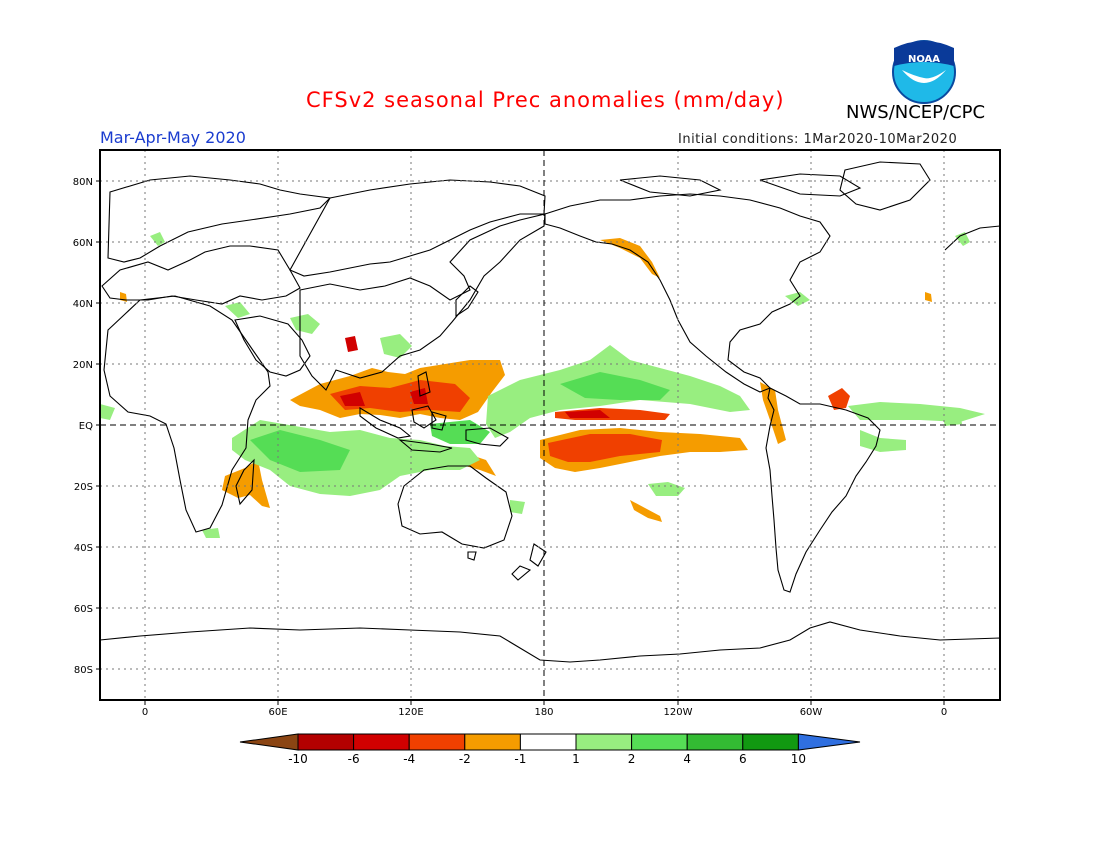 This screenshot has width=1100, height=850. Describe the element at coordinates (632, 759) in the screenshot. I see `colorbar-label: 2` at that location.